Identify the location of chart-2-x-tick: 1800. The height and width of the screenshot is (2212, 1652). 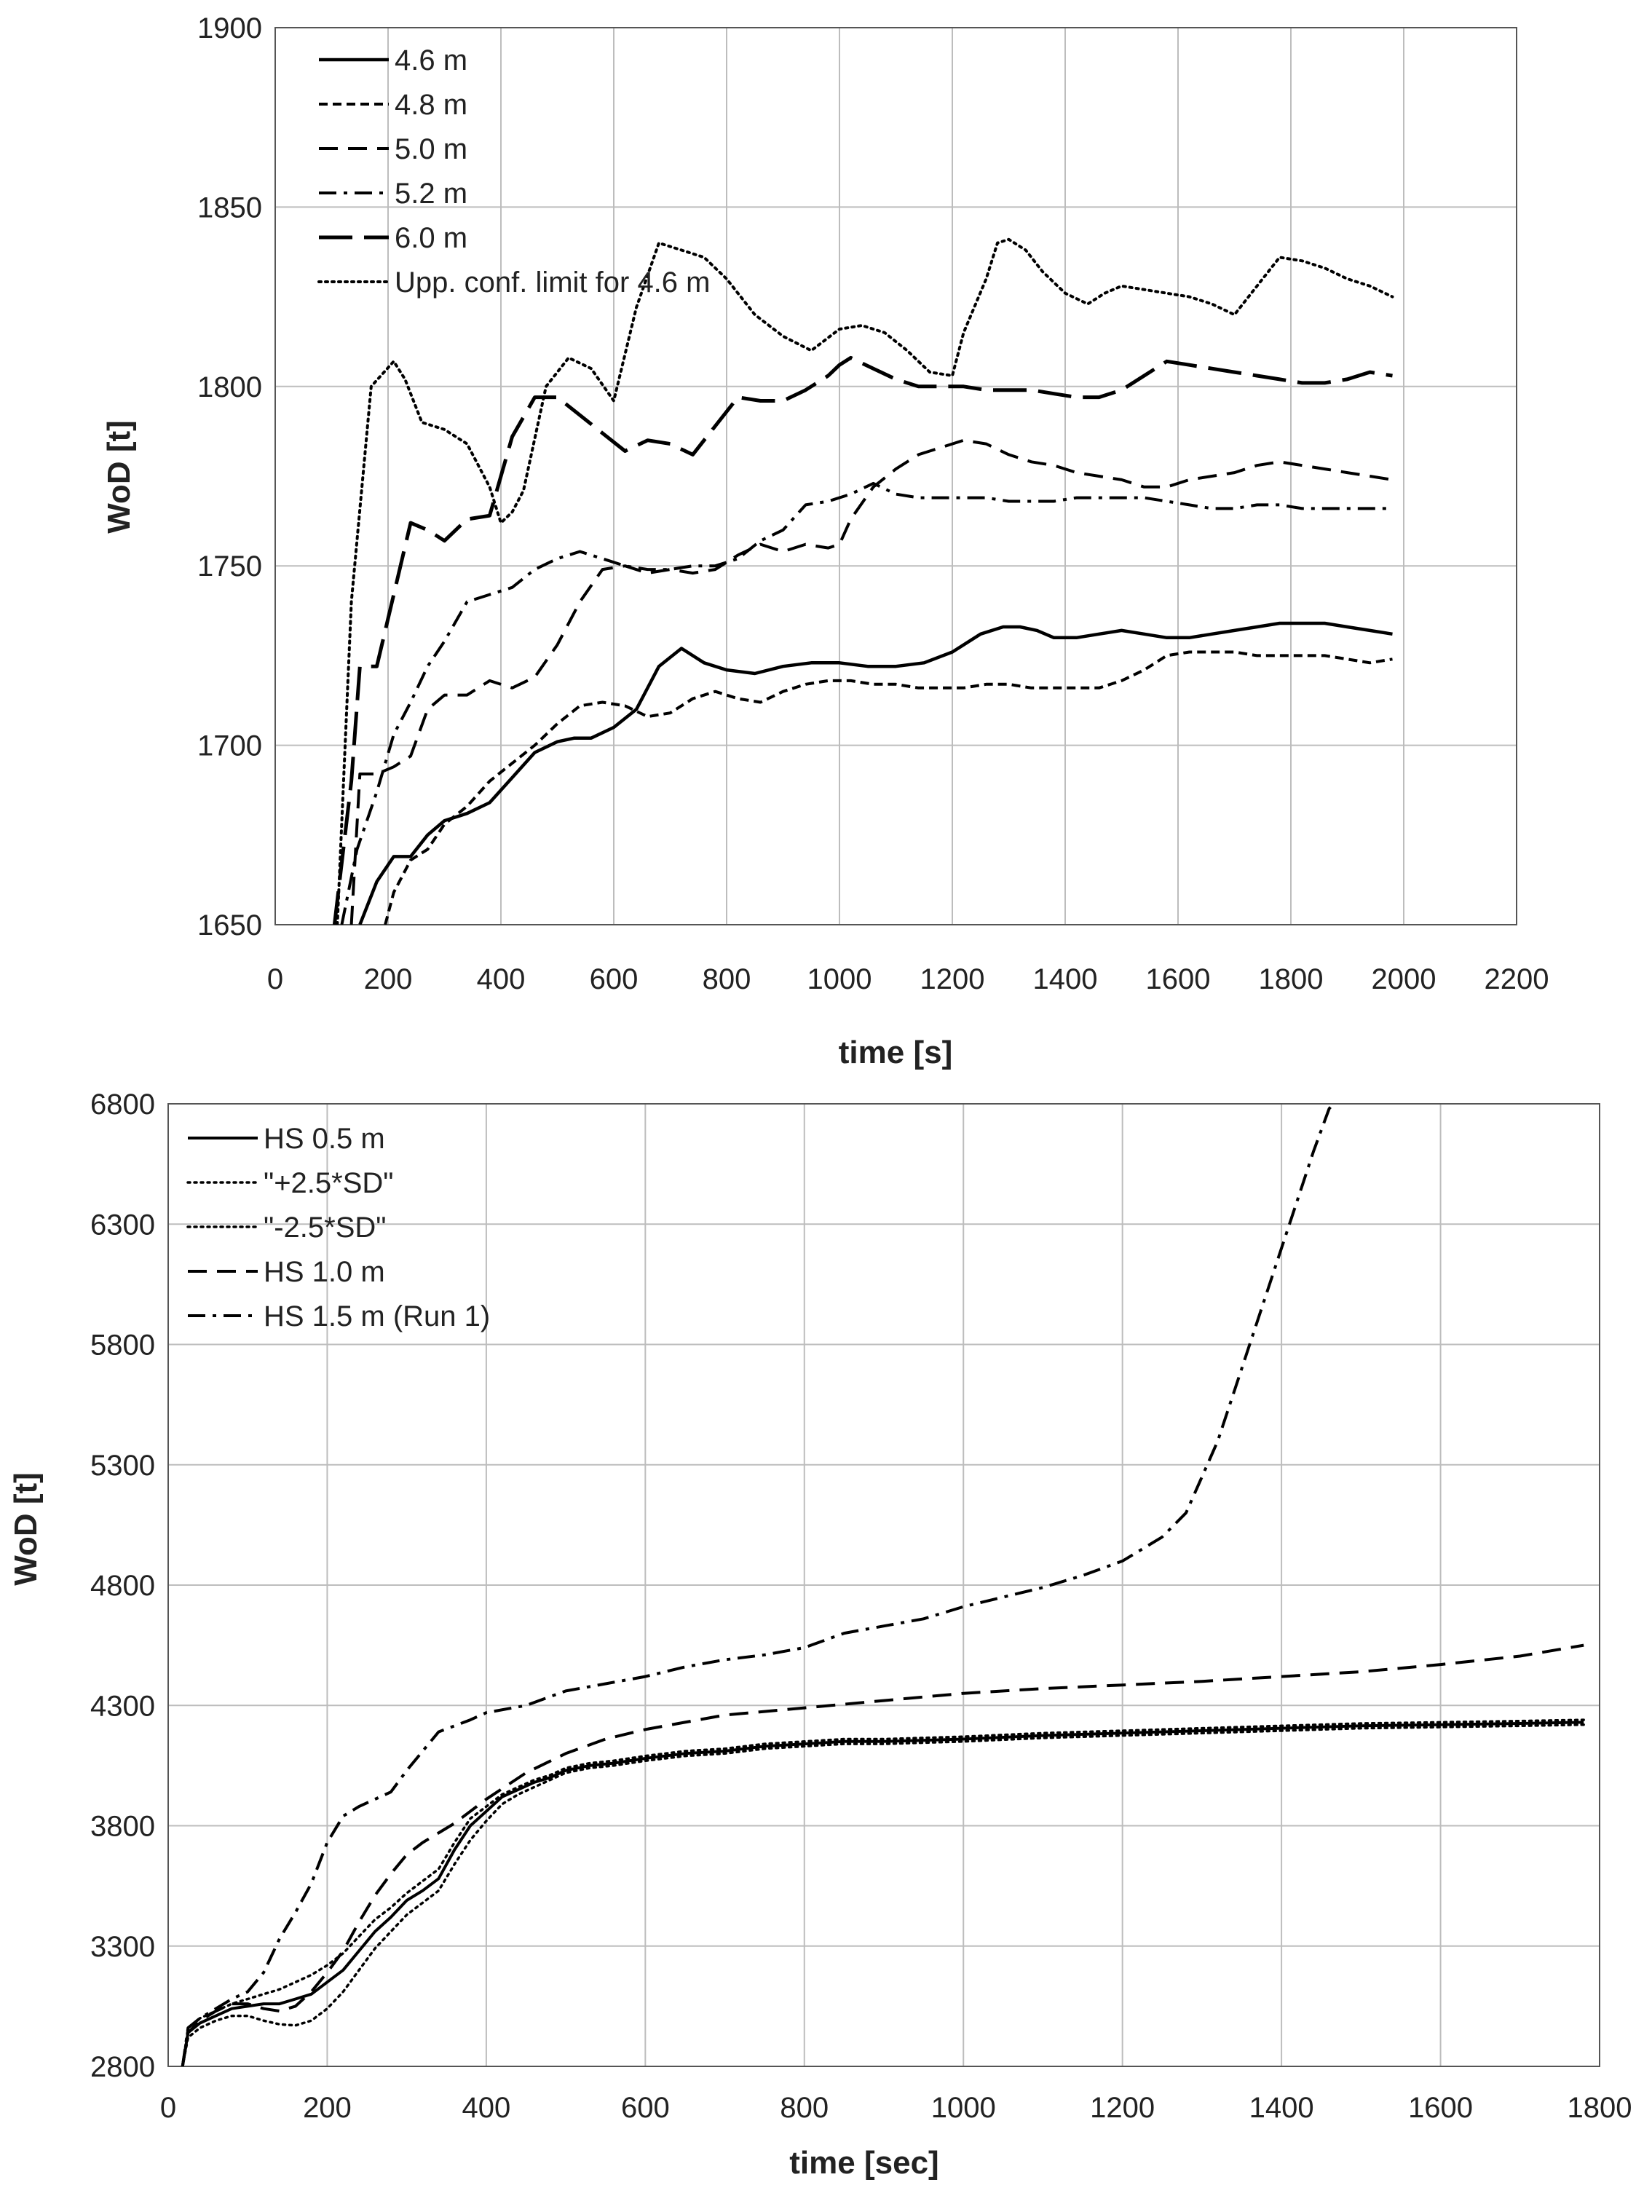
(1600, 2108).